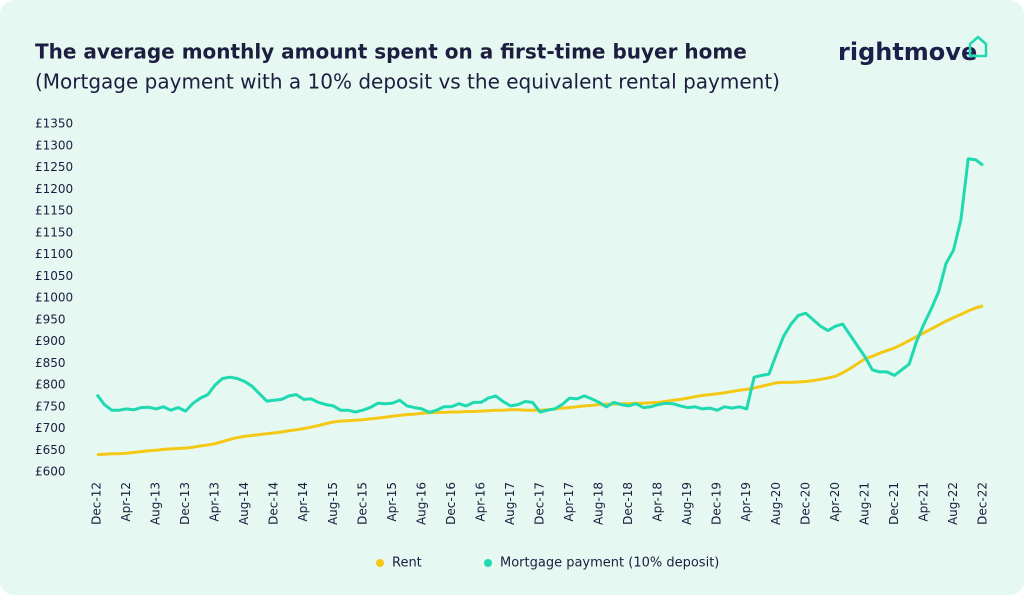  I want to click on legend-label: Rent, so click(407, 563).